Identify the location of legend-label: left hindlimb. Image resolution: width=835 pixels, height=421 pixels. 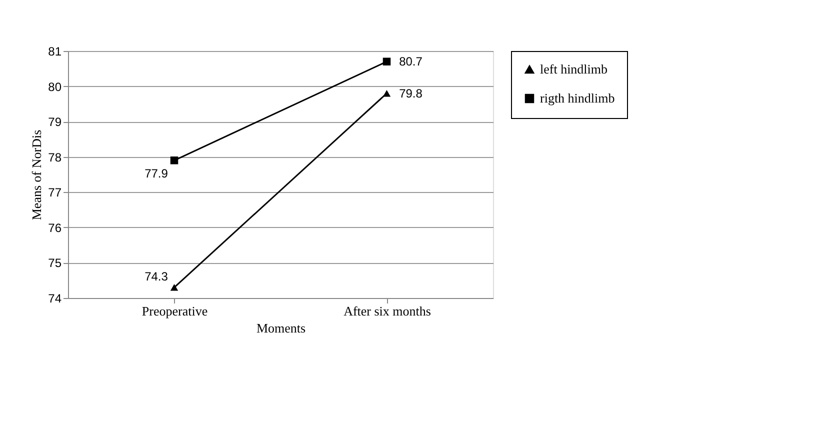
(574, 69).